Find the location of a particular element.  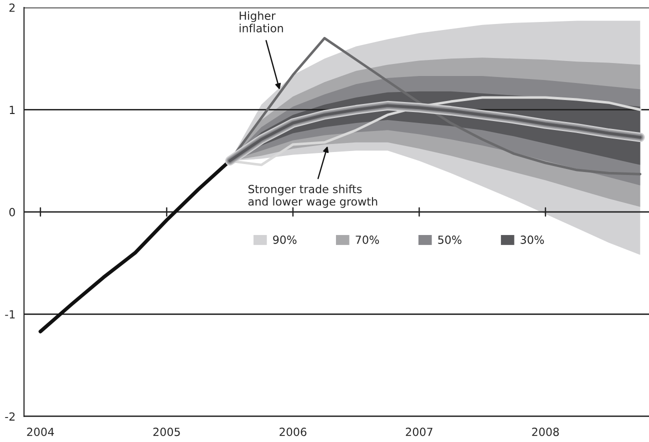

annotation: Stronger trade shifts and lower wage growth is located at coordinates (313, 196).